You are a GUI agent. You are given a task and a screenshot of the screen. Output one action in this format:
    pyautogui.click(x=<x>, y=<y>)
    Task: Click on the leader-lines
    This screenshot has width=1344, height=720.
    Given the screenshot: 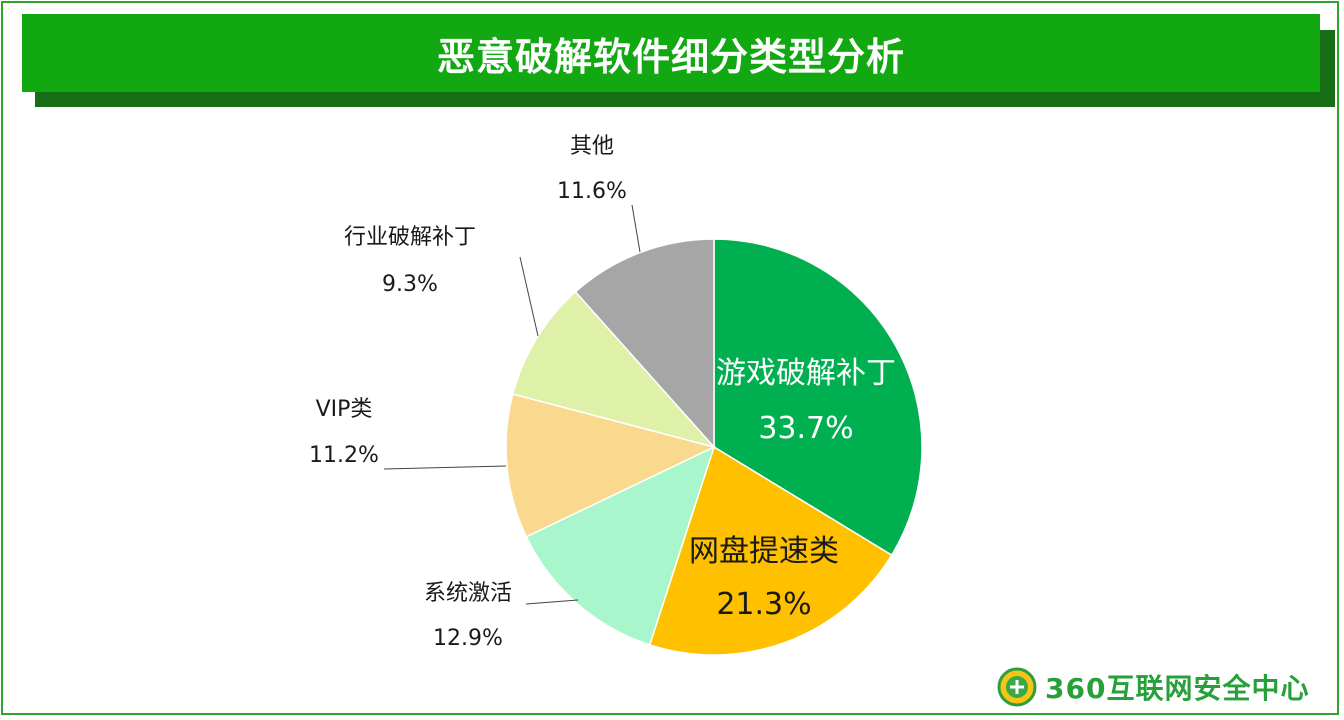 What is the action you would take?
    pyautogui.click(x=512, y=404)
    